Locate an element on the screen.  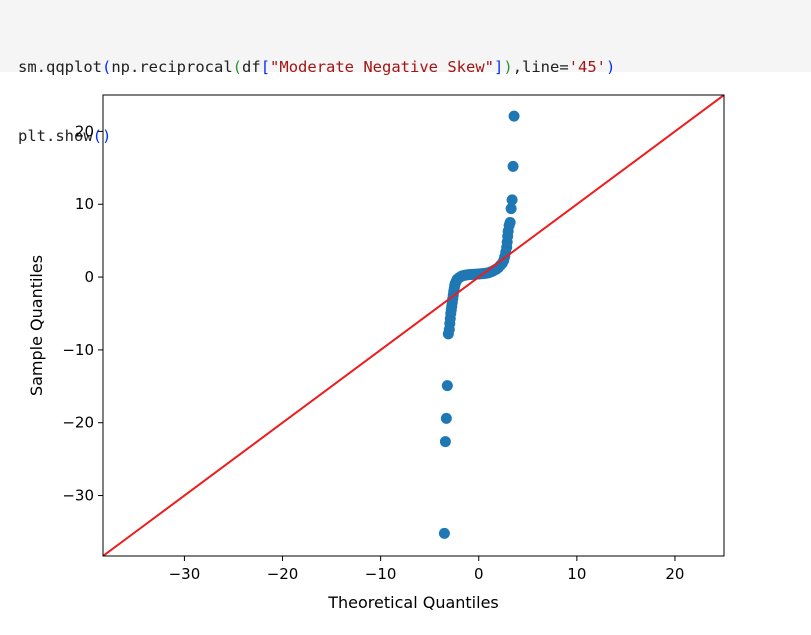
y-axis-ticks: −30 −20 −10 0 10 20 is located at coordinates (82, 313).